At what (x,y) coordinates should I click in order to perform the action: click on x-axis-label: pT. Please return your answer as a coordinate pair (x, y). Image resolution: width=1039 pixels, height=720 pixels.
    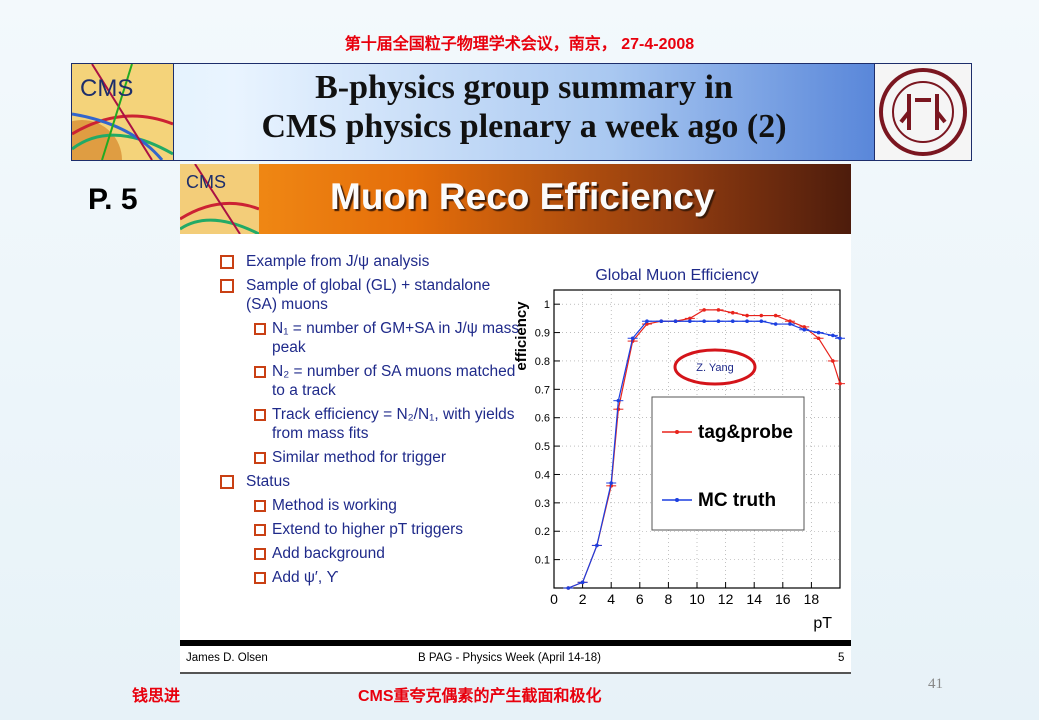
    Looking at the image, I should click on (822, 623).